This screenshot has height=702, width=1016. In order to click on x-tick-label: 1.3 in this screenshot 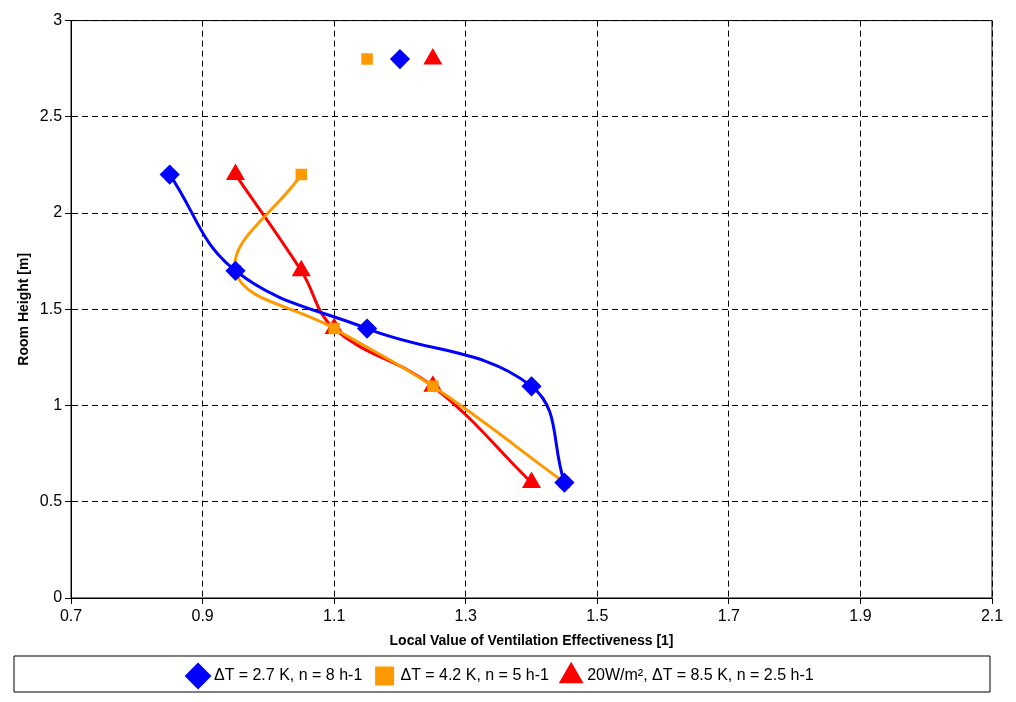, I will do `click(465, 616)`.